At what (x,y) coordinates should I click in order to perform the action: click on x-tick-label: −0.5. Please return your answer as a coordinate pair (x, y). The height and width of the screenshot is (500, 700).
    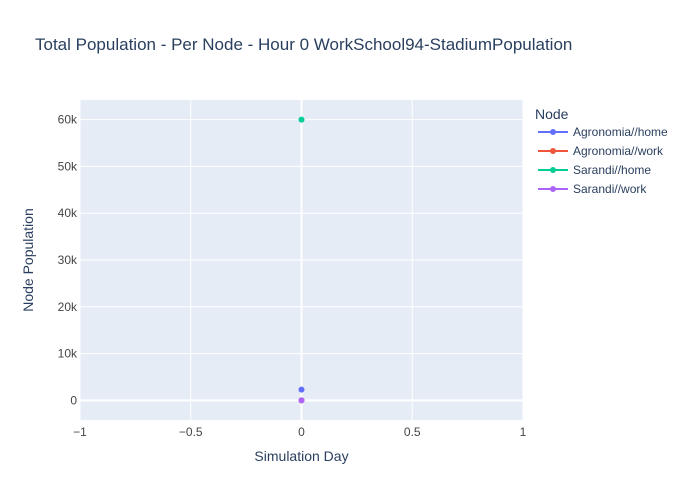
    Looking at the image, I should click on (191, 432).